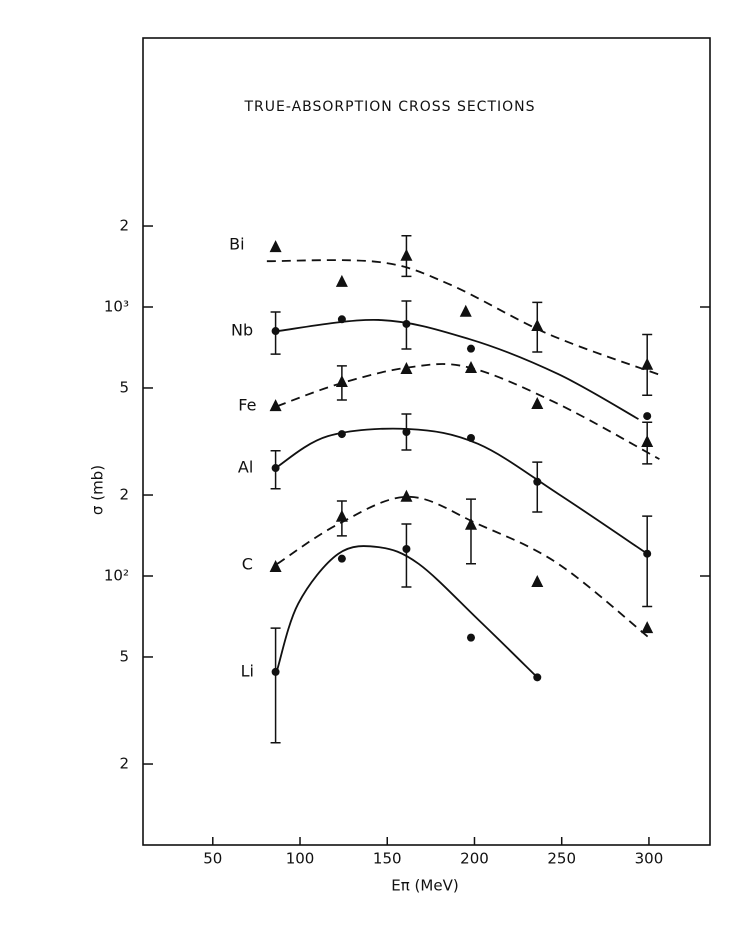 The height and width of the screenshot is (942, 753). What do you see at coordinates (98, 490) in the screenshot?
I see `y-axis-label: σ (mb)` at bounding box center [98, 490].